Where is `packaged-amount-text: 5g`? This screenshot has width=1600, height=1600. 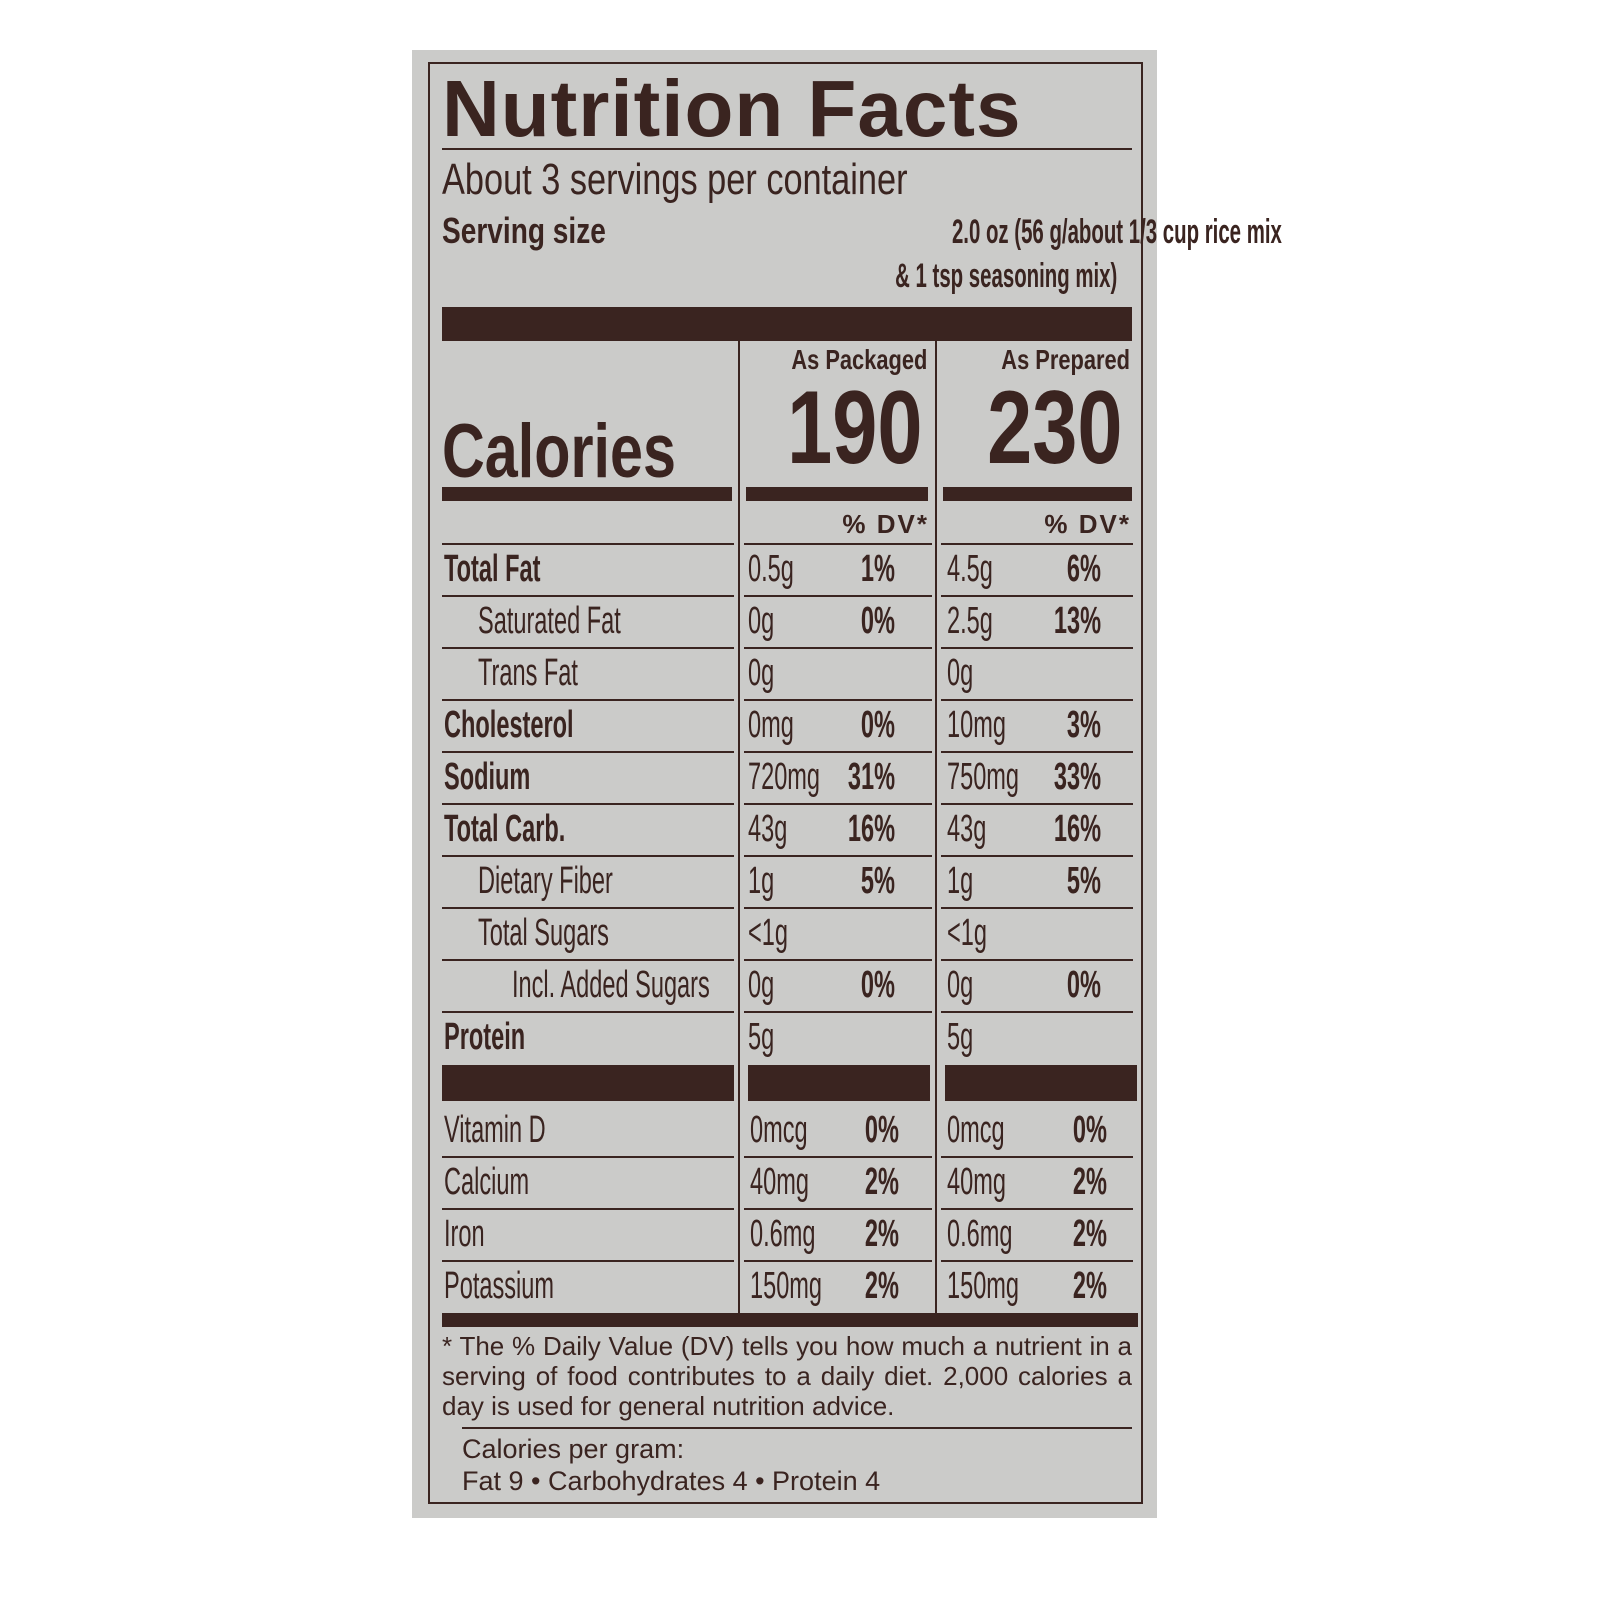
packaged-amount-text: 5g is located at coordinates (761, 1037).